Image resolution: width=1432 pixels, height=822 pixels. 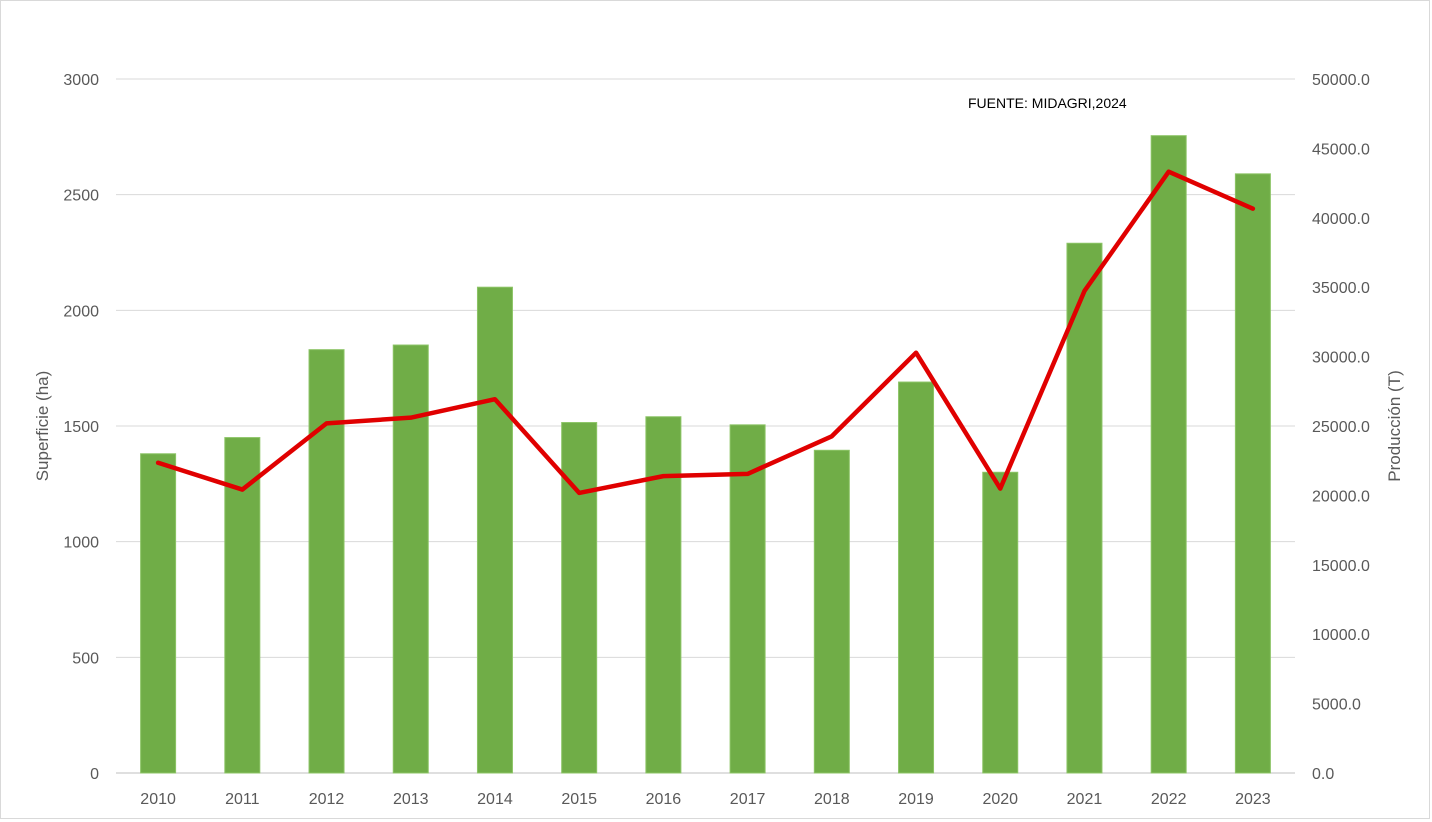 What do you see at coordinates (747, 599) in the screenshot?
I see `bar-2017` at bounding box center [747, 599].